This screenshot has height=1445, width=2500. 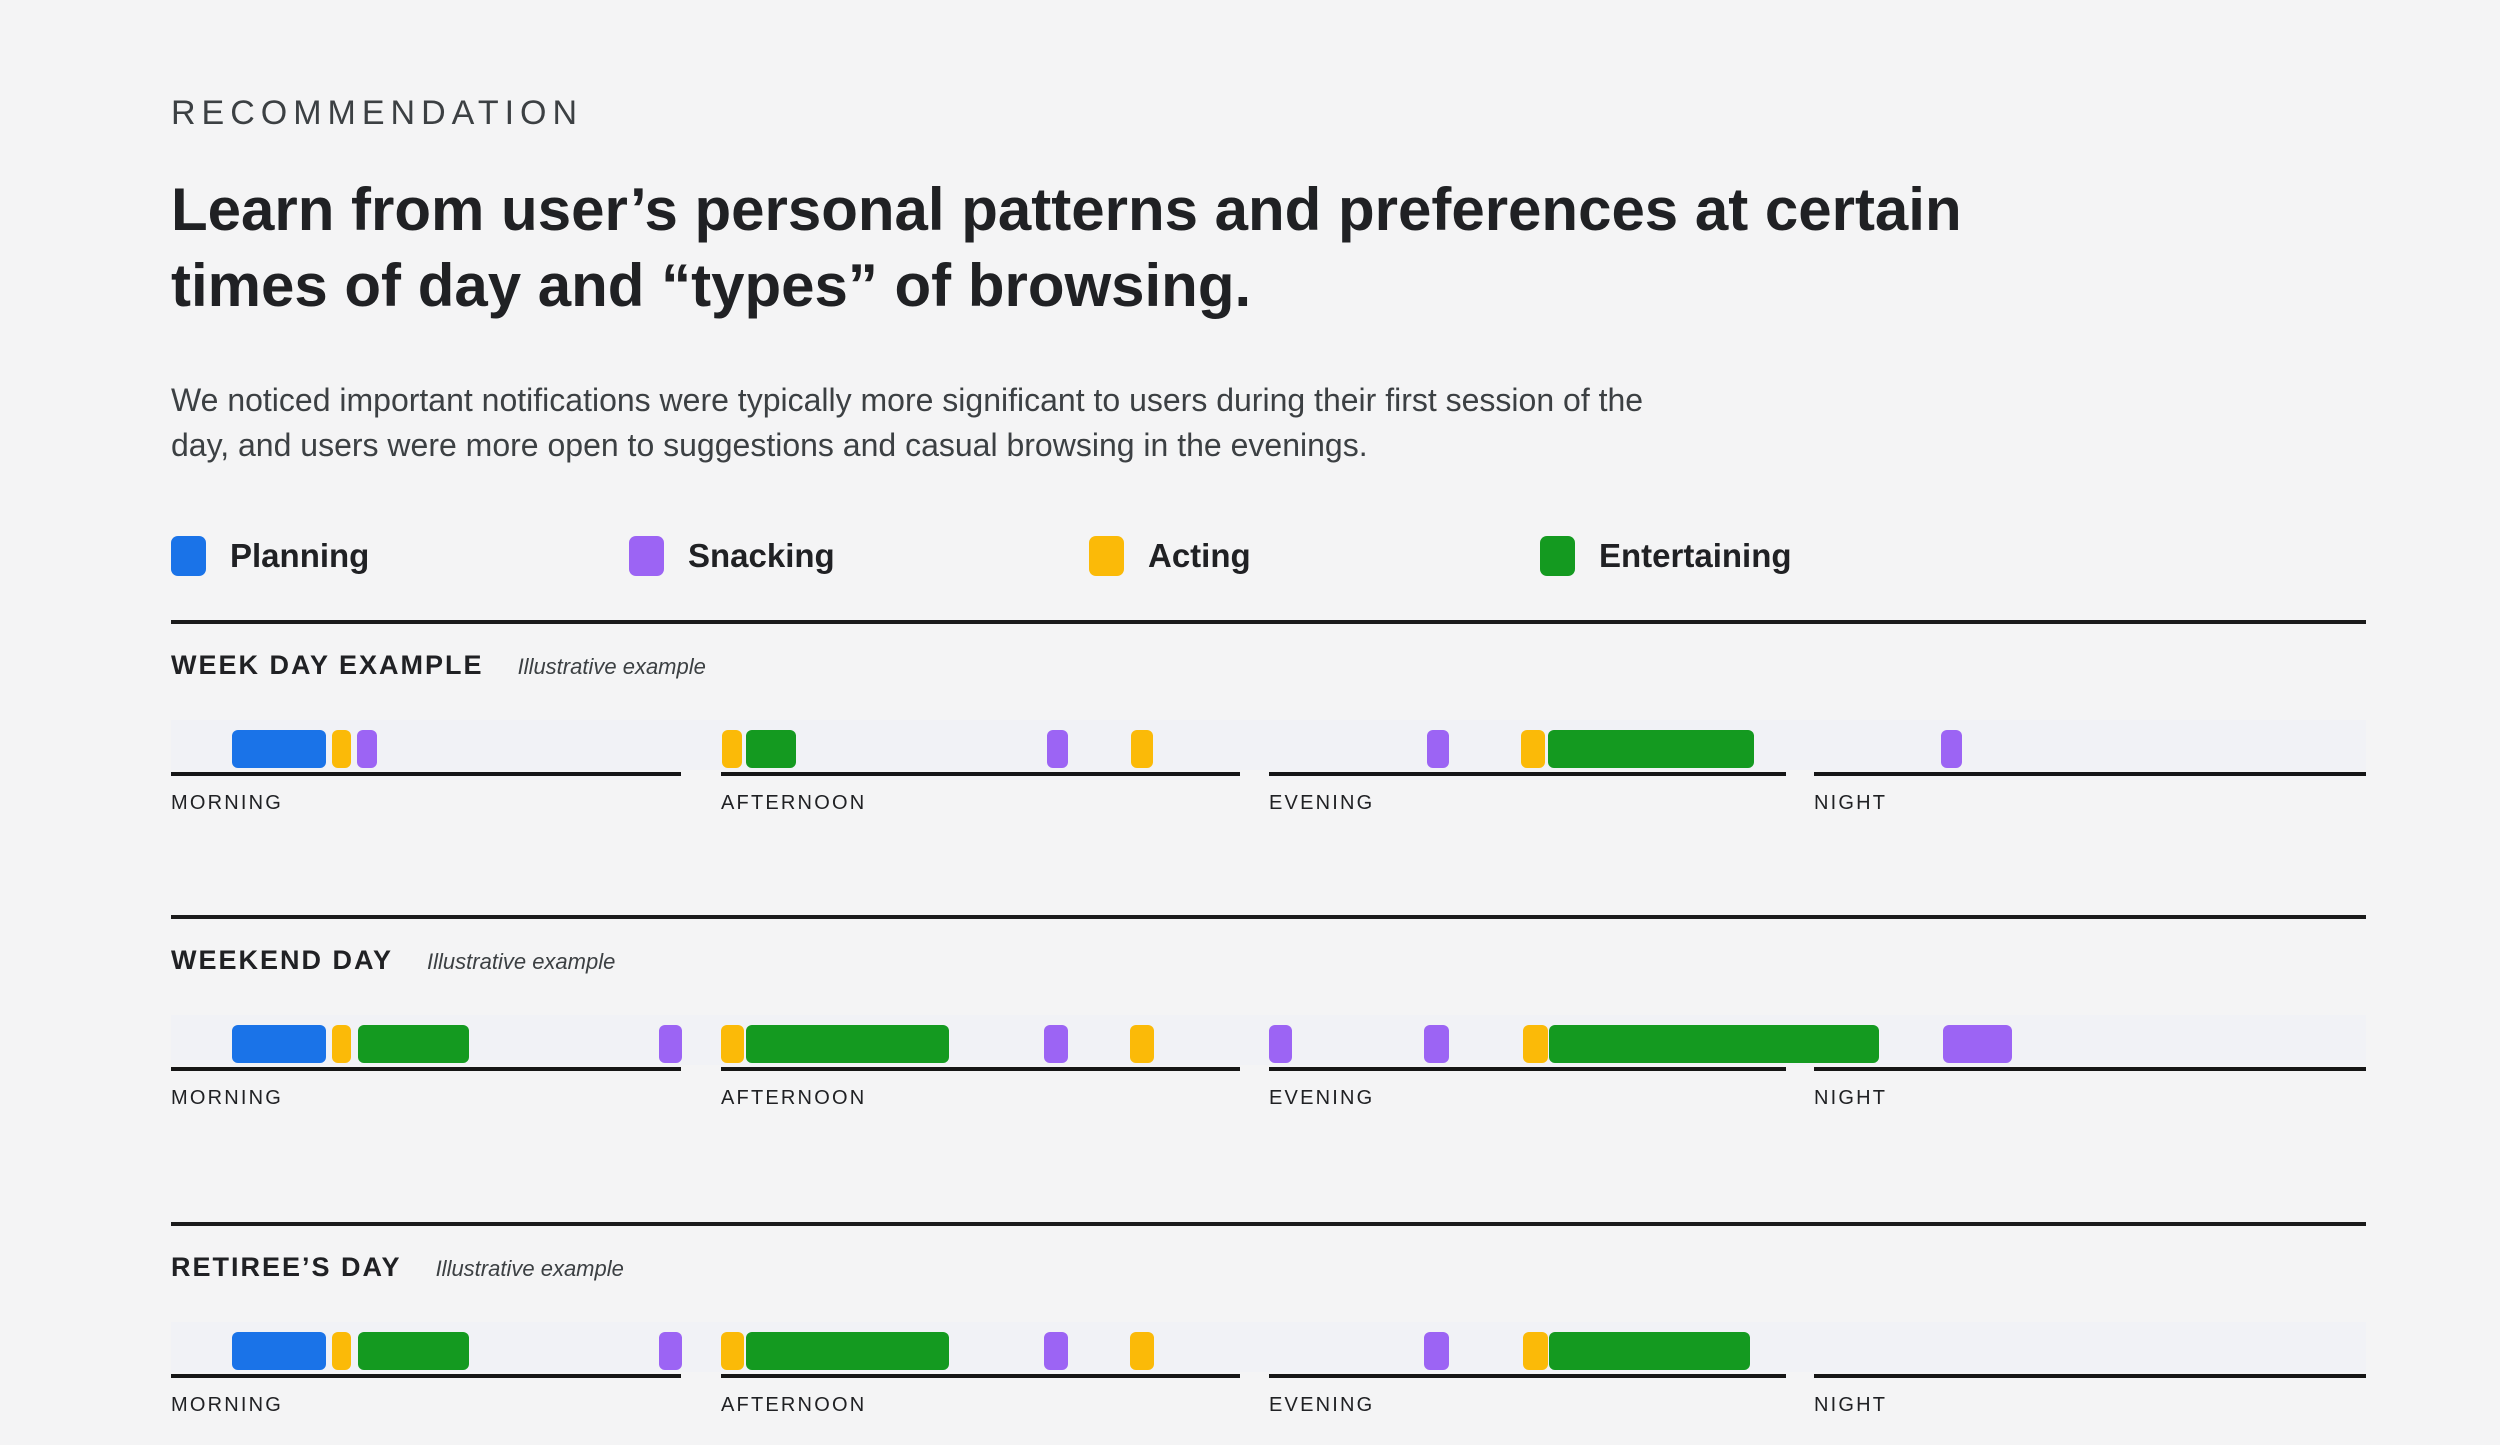 What do you see at coordinates (761, 555) in the screenshot?
I see `legend-label: Snacking` at bounding box center [761, 555].